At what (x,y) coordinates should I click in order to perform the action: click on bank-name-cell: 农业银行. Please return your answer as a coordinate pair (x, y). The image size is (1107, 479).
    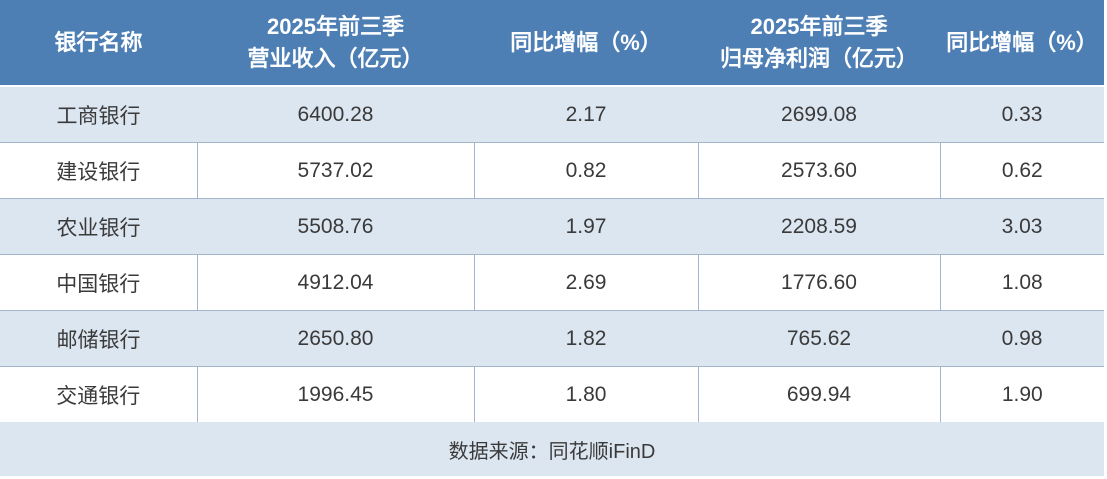
    Looking at the image, I should click on (98, 228).